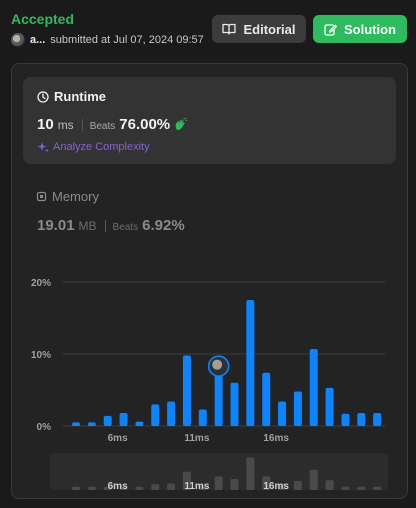 The image size is (416, 508). What do you see at coordinates (43, 96) in the screenshot?
I see `clock-icon` at bounding box center [43, 96].